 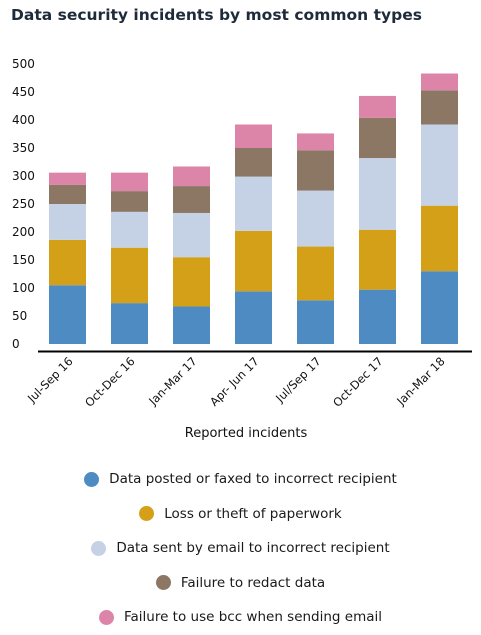 I want to click on y-tick-label: 250, so click(x=23, y=204).